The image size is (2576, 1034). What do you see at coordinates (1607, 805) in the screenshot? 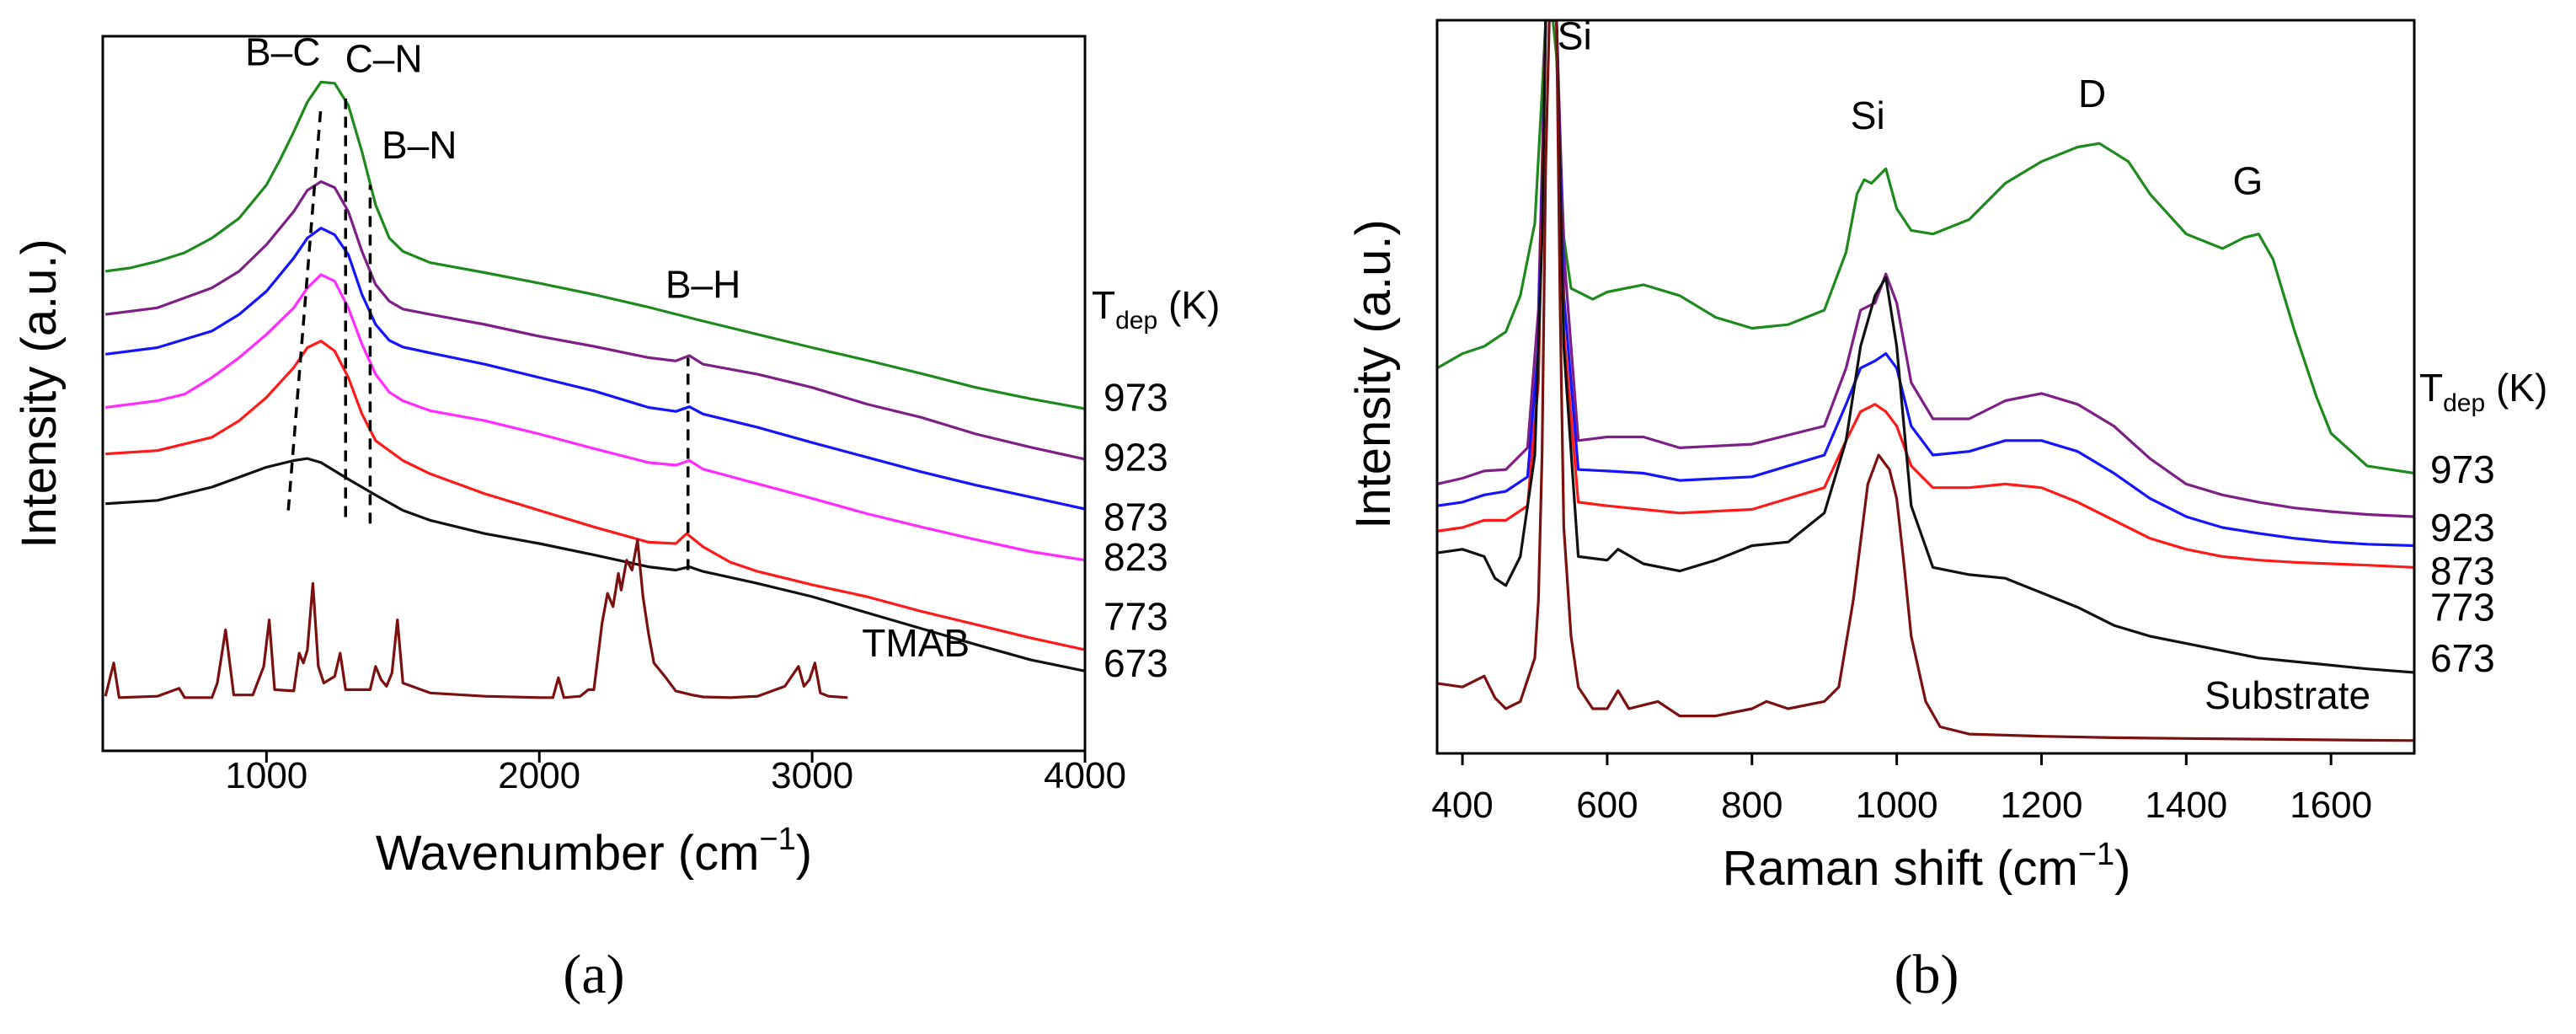
I see `x-tick-label: 600` at bounding box center [1607, 805].